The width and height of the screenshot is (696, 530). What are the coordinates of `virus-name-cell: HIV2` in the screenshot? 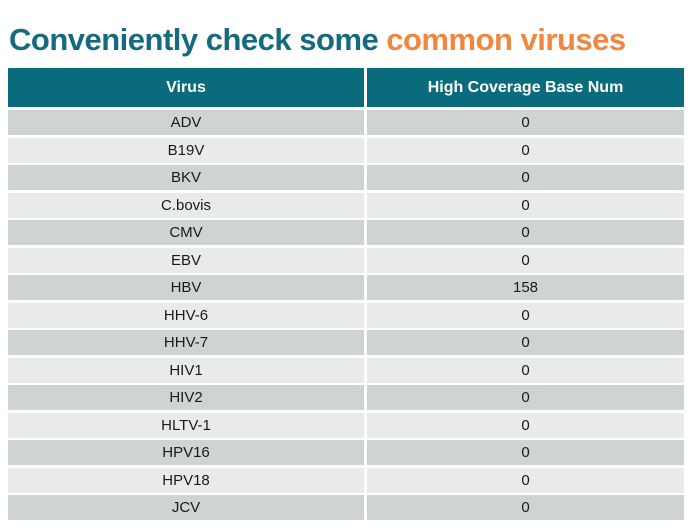 It's located at (186, 397).